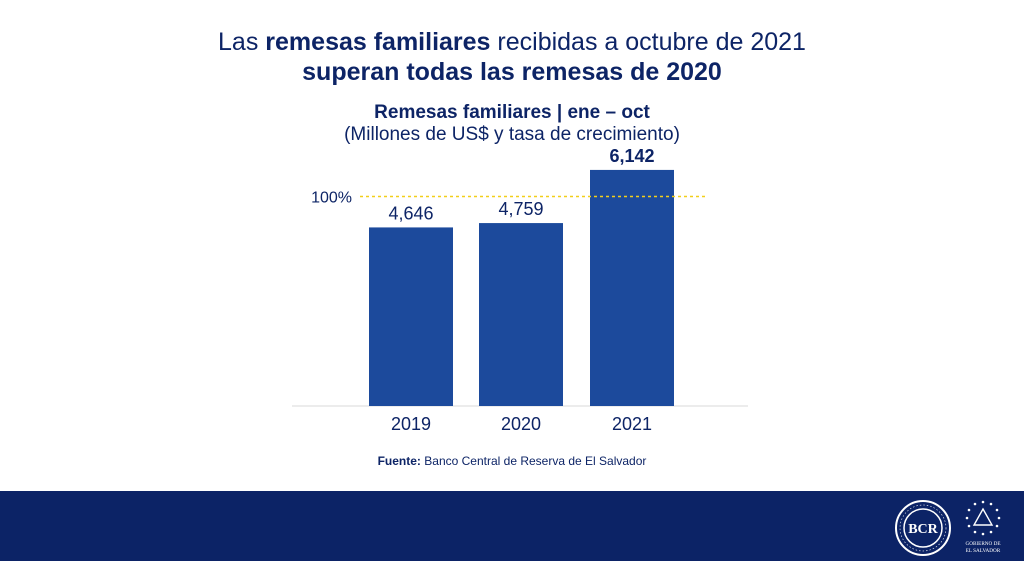 The width and height of the screenshot is (1024, 561). What do you see at coordinates (512, 134) in the screenshot?
I see `chart-subtitle: (Millones de US$ y tasa de crecimiento)` at bounding box center [512, 134].